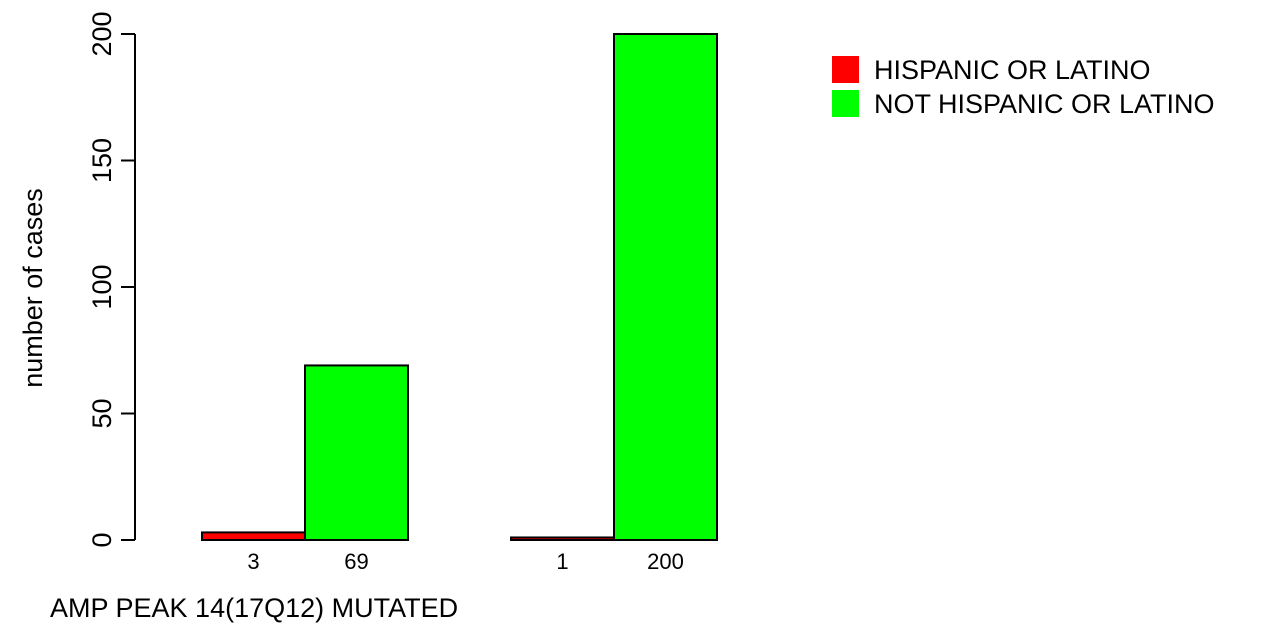 The height and width of the screenshot is (625, 1261). Describe the element at coordinates (33, 288) in the screenshot. I see `y-axis-title: number of cases` at that location.